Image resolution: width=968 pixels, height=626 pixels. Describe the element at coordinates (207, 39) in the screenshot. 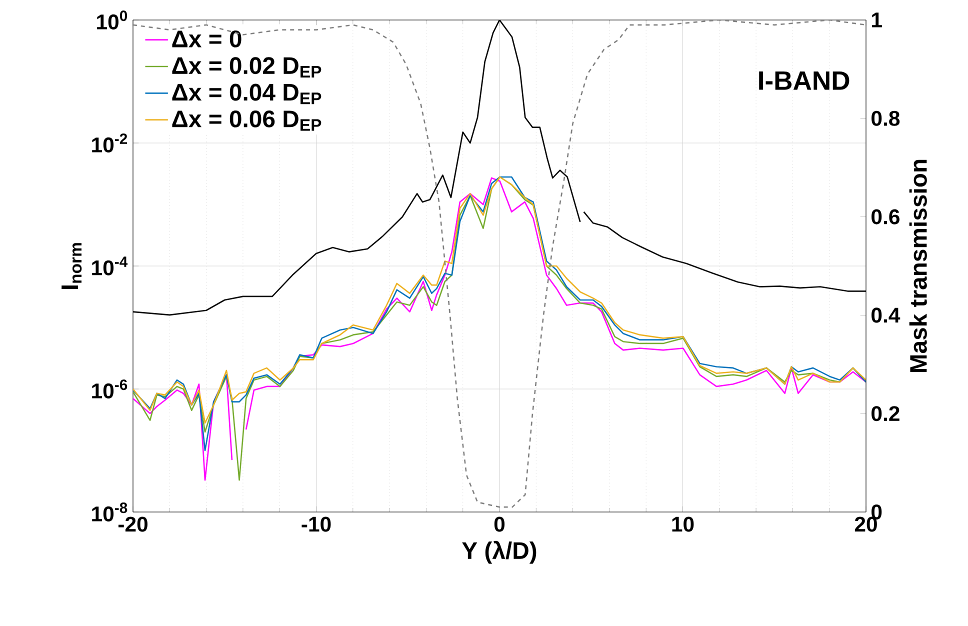

I see `legend-label: Δx = 0` at that location.